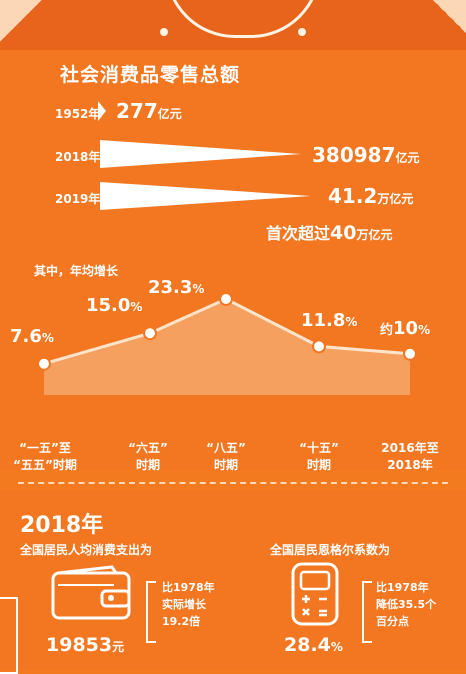 The height and width of the screenshot is (674, 466). Describe the element at coordinates (78, 157) in the screenshot. I see `retail-year-2018: 2018年` at that location.